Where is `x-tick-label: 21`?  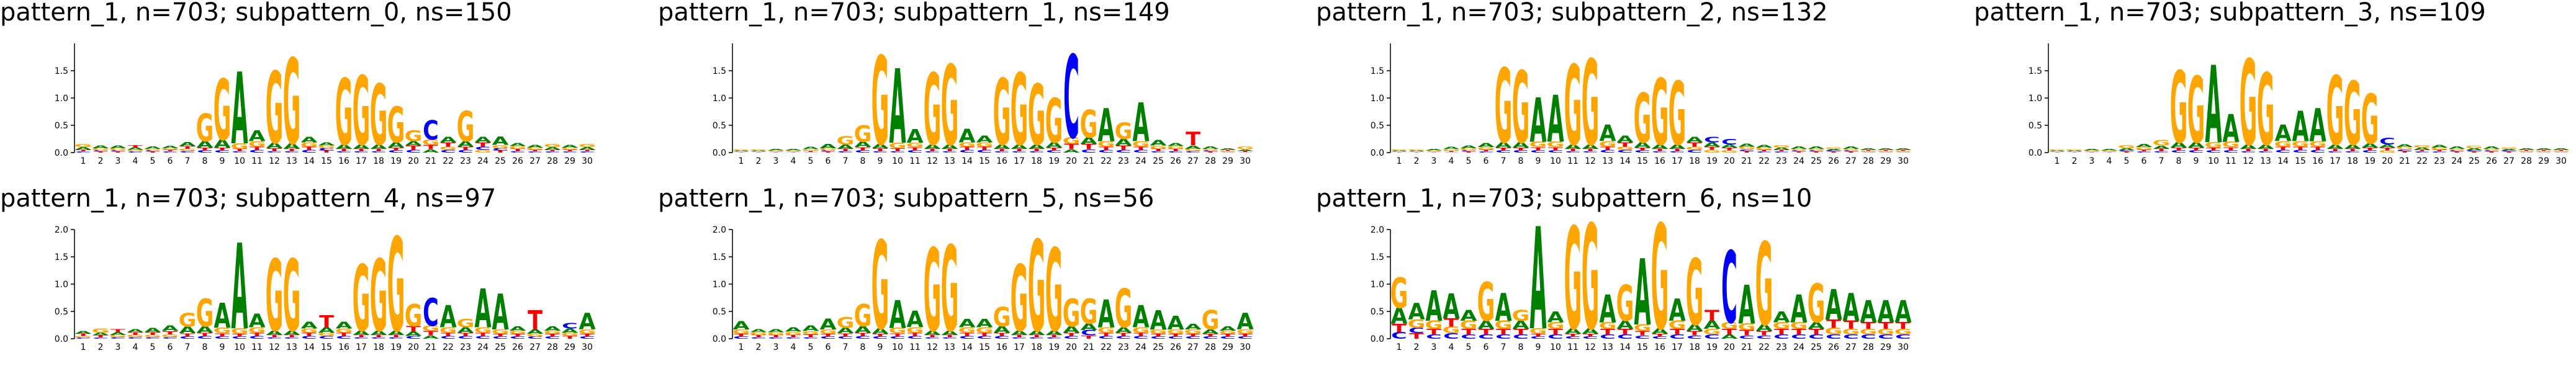 x-tick-label: 21 is located at coordinates (1746, 161).